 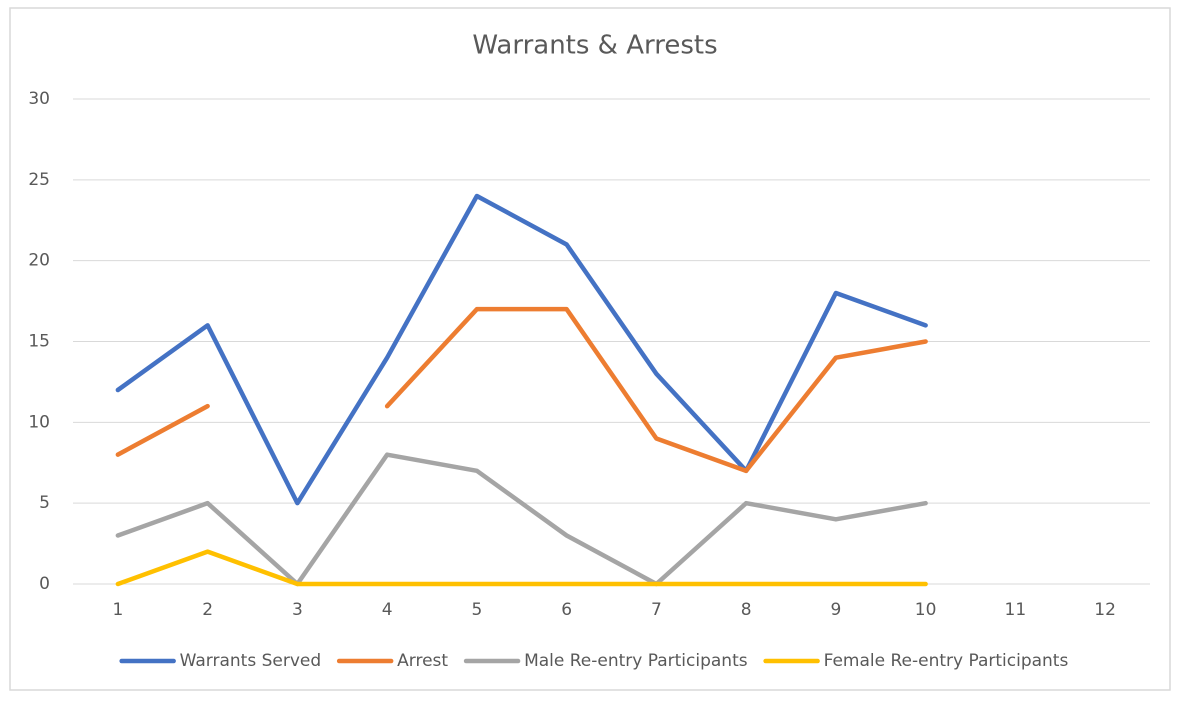 What do you see at coordinates (926, 610) in the screenshot?
I see `x-tick-label: 10` at bounding box center [926, 610].